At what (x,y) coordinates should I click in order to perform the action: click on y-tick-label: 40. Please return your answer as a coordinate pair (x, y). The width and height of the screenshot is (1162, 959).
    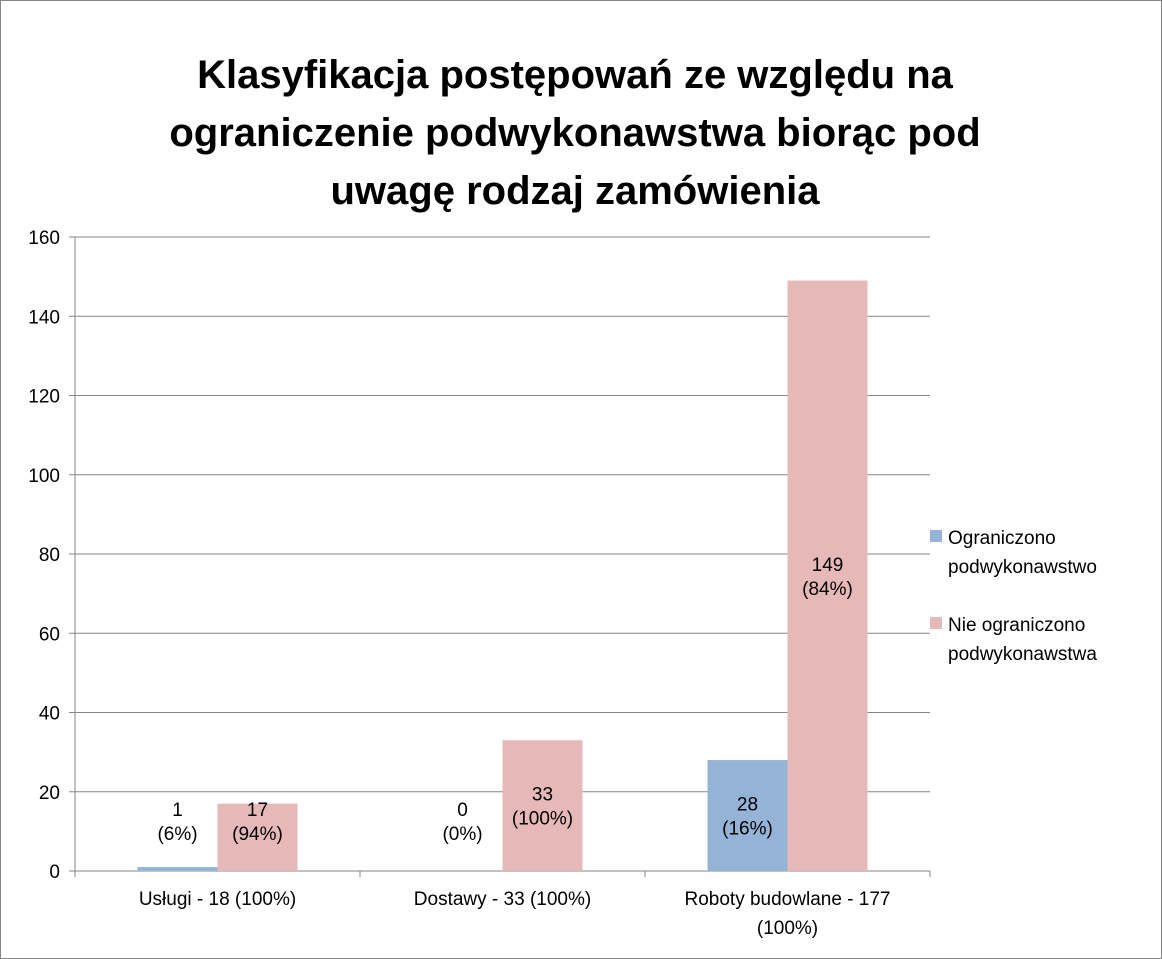
    Looking at the image, I should click on (49, 714).